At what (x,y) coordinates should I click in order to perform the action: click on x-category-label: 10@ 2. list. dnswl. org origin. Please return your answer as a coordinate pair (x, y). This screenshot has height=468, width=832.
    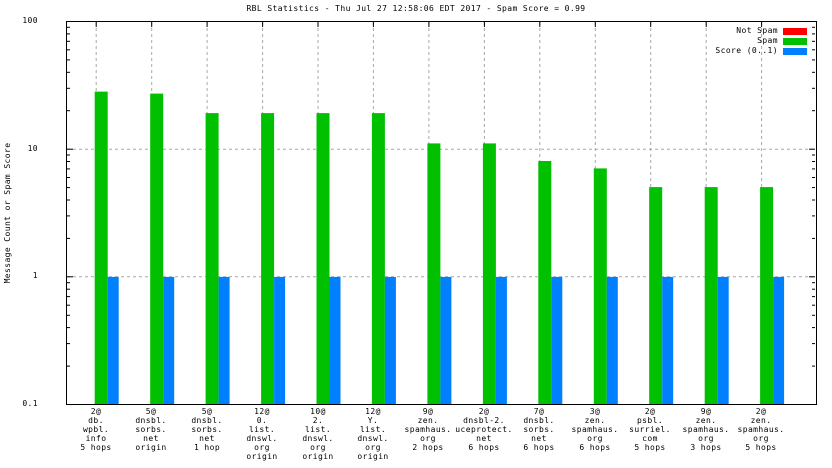
    Looking at the image, I should click on (318, 434).